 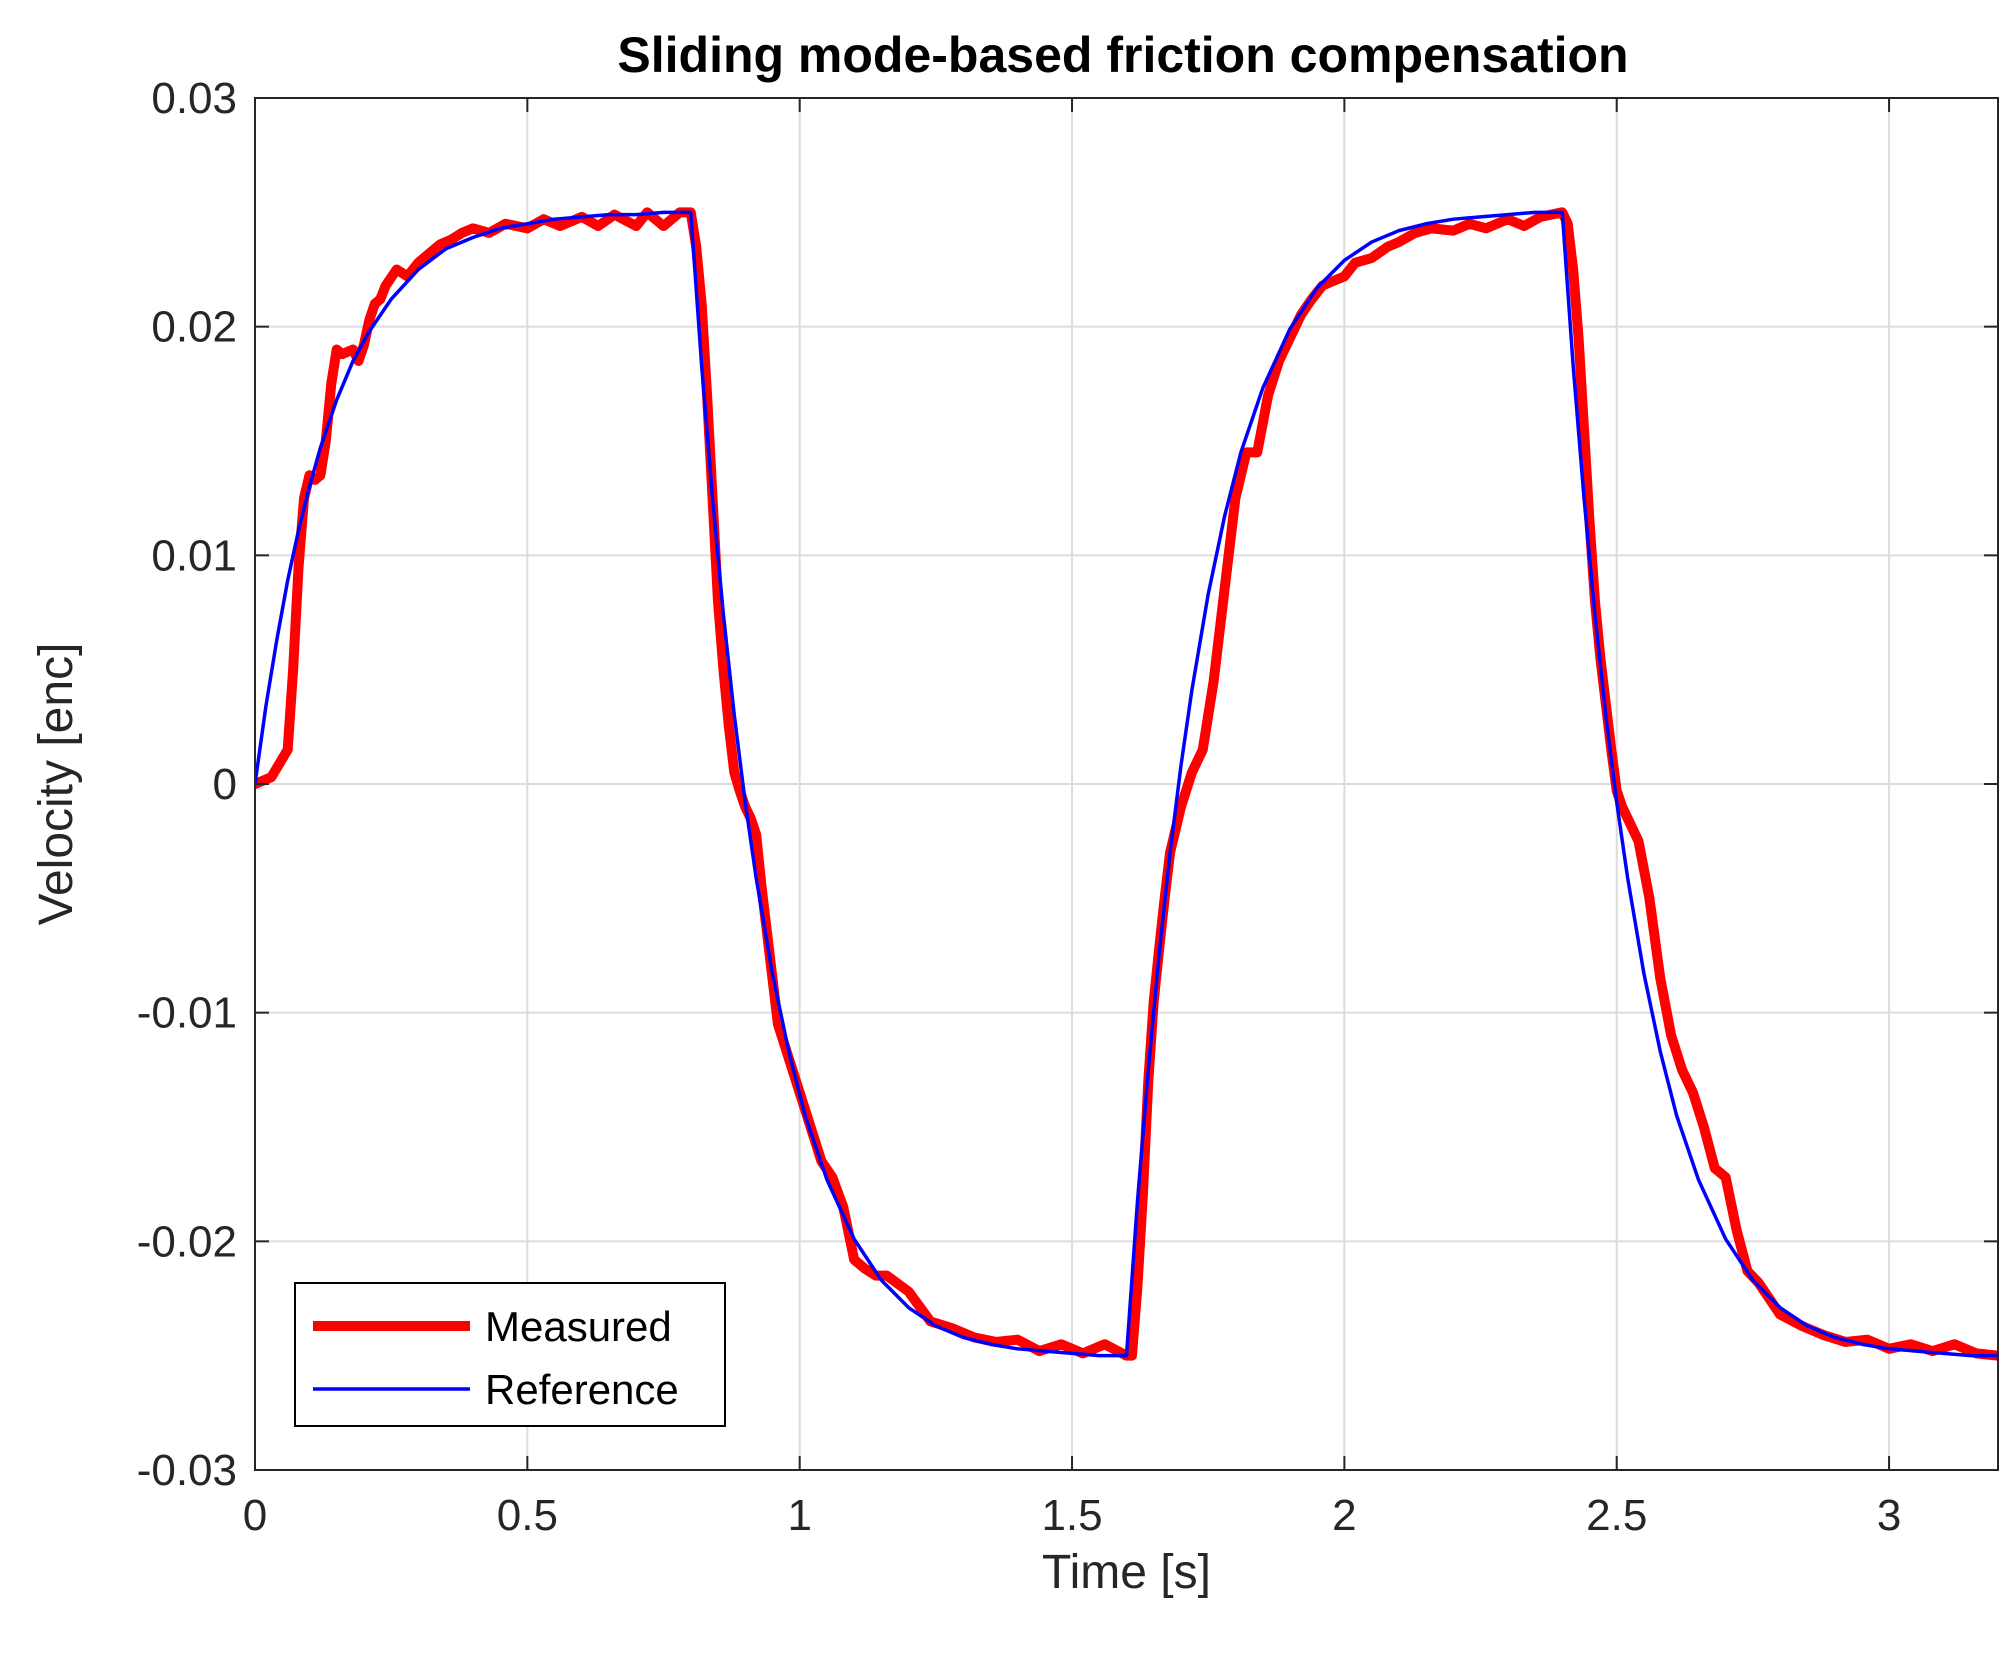 What do you see at coordinates (1071, 1515) in the screenshot?
I see `x-tick-label: 1.5` at bounding box center [1071, 1515].